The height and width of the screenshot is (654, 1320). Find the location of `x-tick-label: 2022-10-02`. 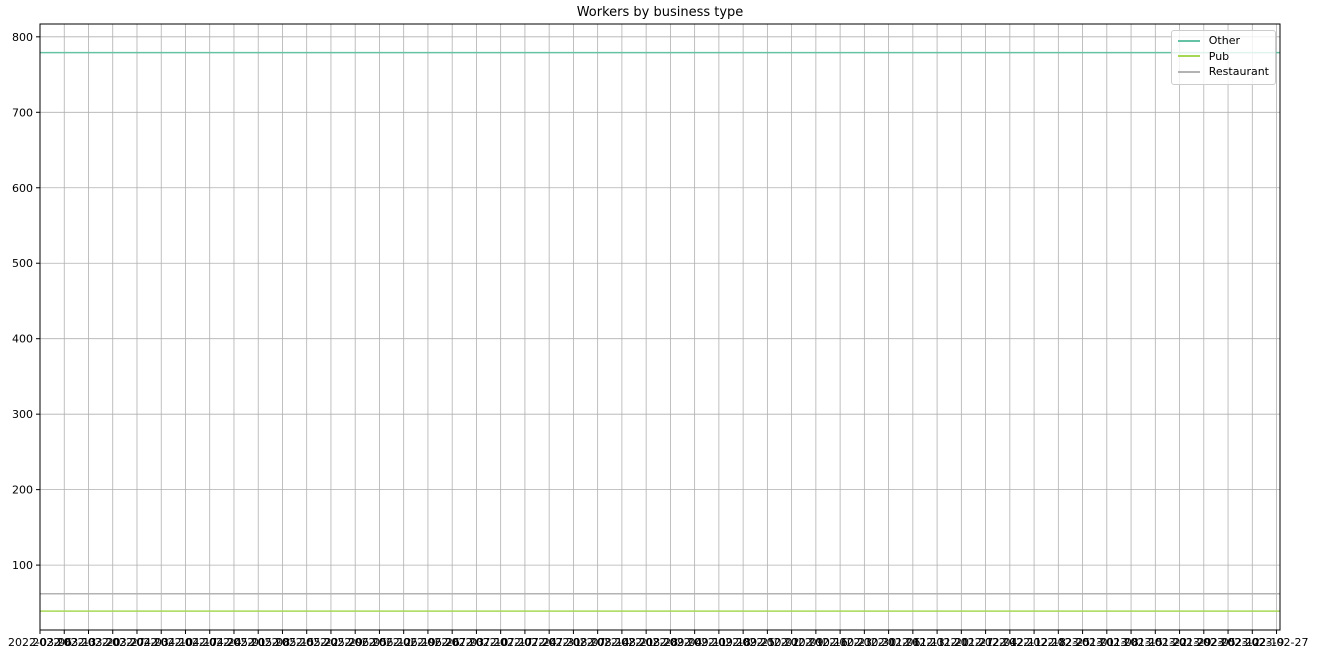

x-tick-label: 2022-10-02 is located at coordinates (767, 642).